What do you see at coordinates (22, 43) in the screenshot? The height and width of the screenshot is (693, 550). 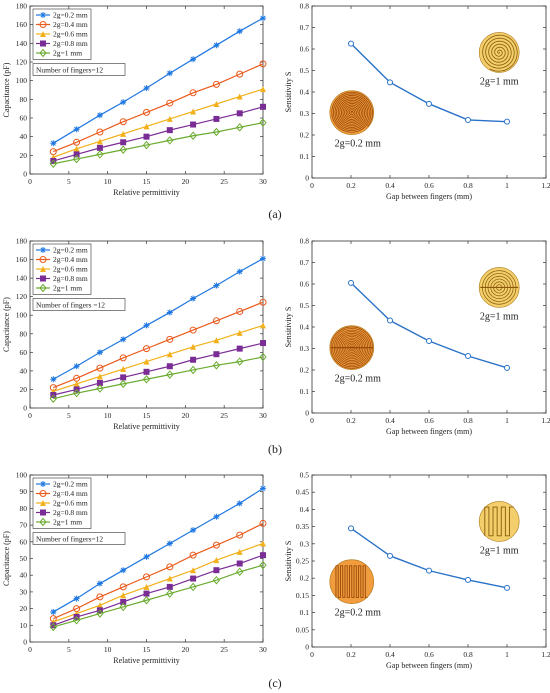 I see `y-tick-label: 140` at bounding box center [22, 43].